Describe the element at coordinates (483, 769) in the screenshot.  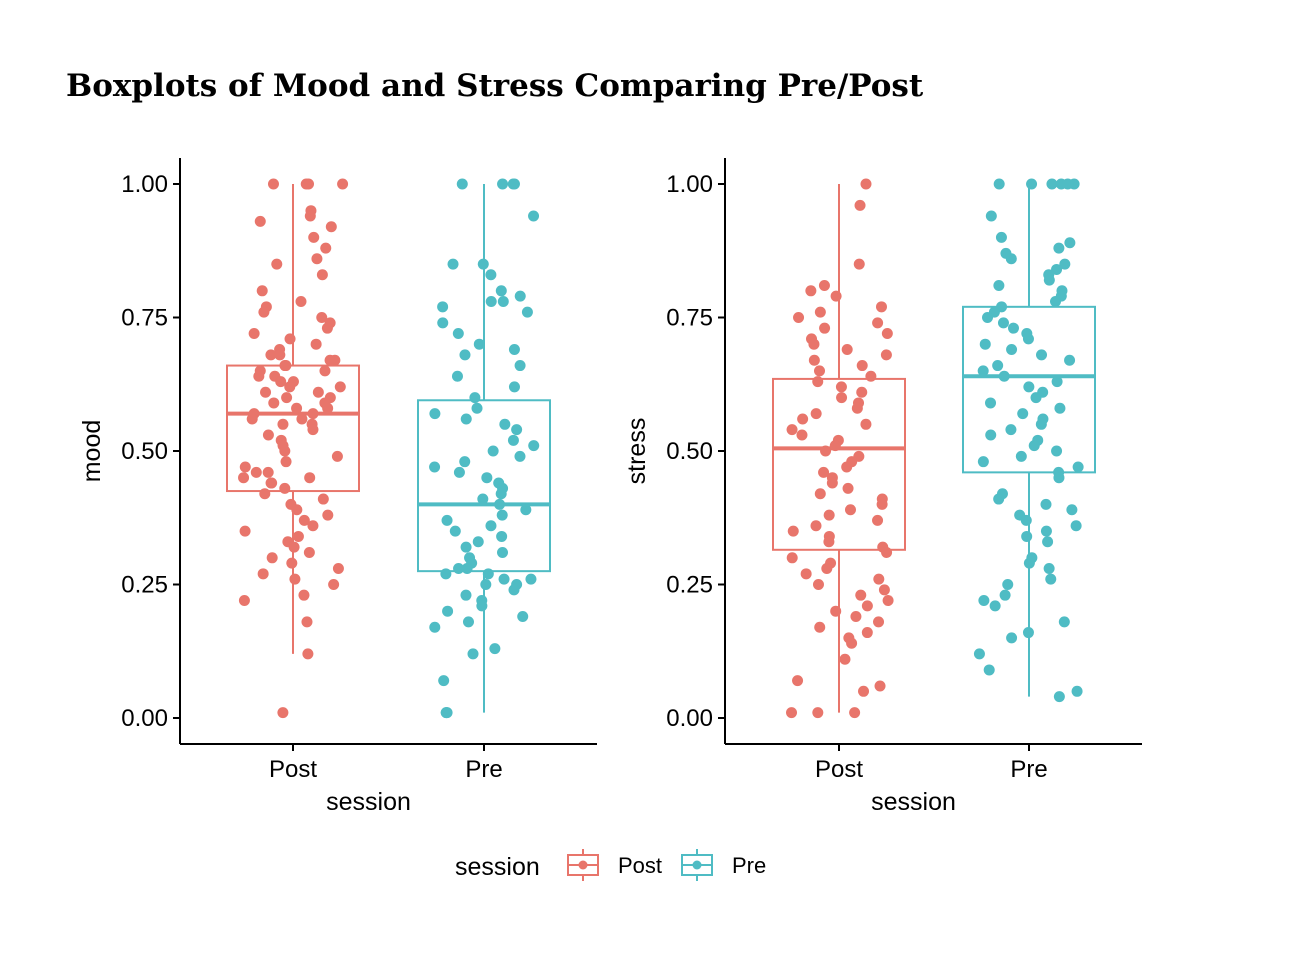
I see `x-tick-label: Pre` at that location.